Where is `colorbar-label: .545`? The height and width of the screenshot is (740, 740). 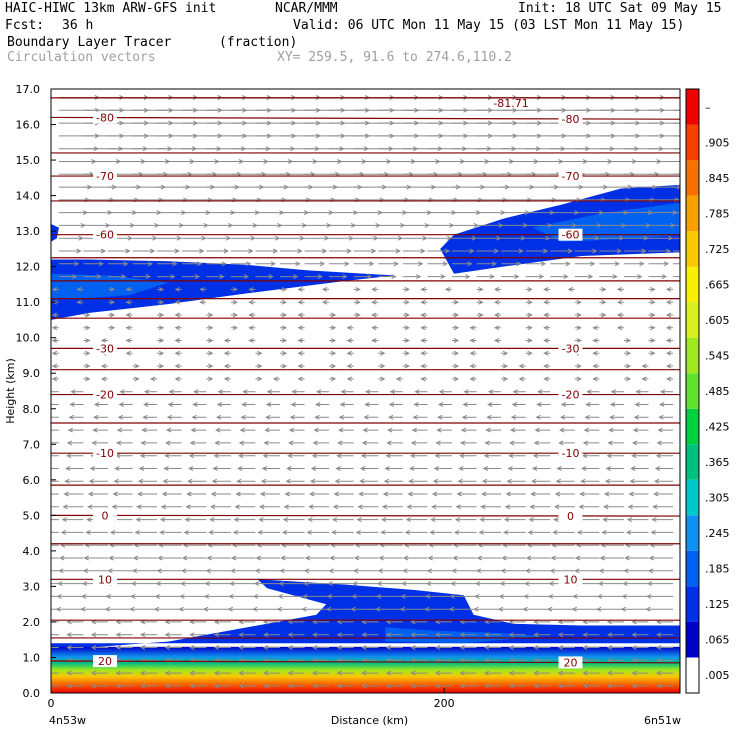
colorbar-label: .545 is located at coordinates (717, 355).